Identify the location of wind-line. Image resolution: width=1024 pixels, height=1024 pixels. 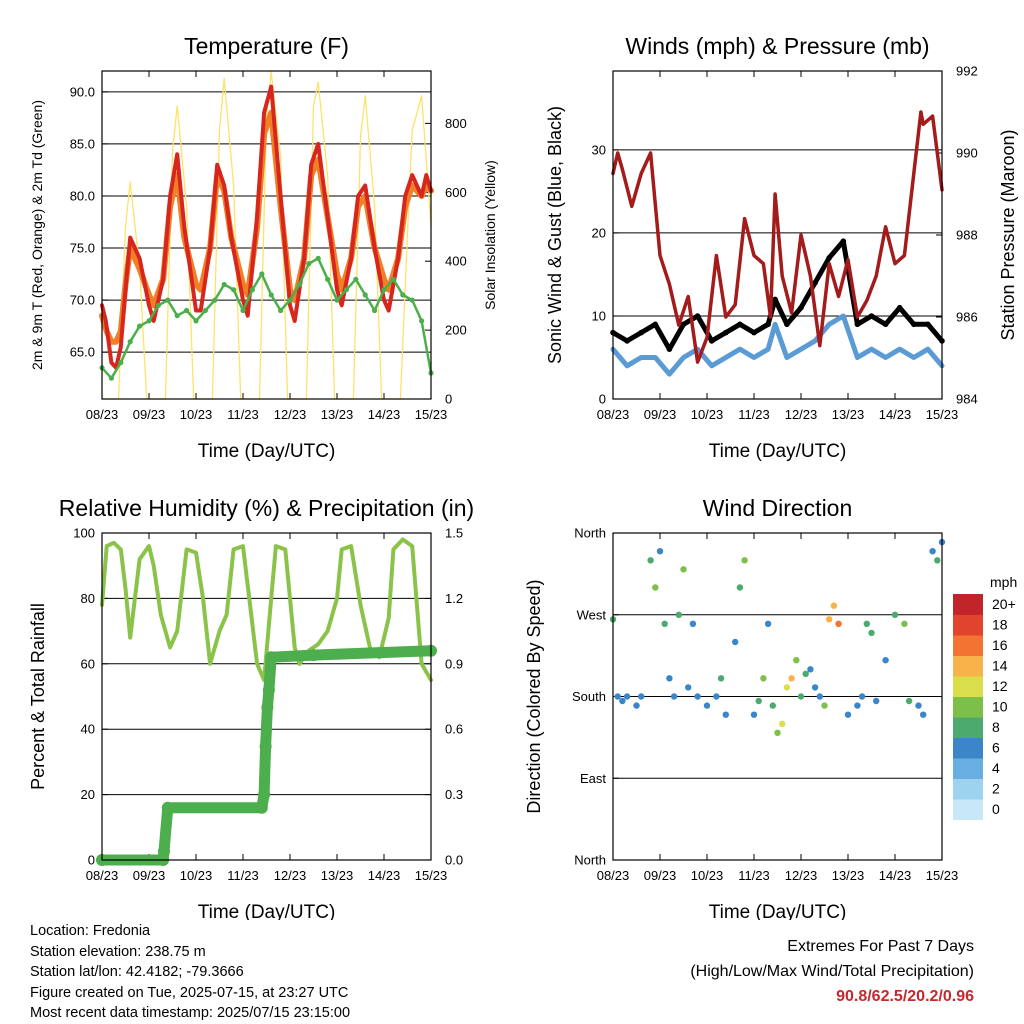
(777, 345).